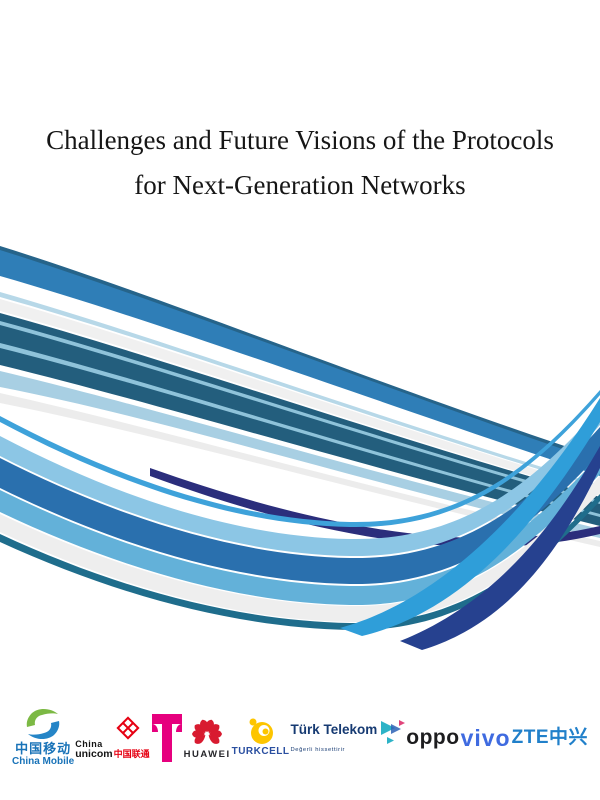 The height and width of the screenshot is (800, 600). What do you see at coordinates (393, 731) in the screenshot?
I see `turk-telekom-triangles-icon` at bounding box center [393, 731].